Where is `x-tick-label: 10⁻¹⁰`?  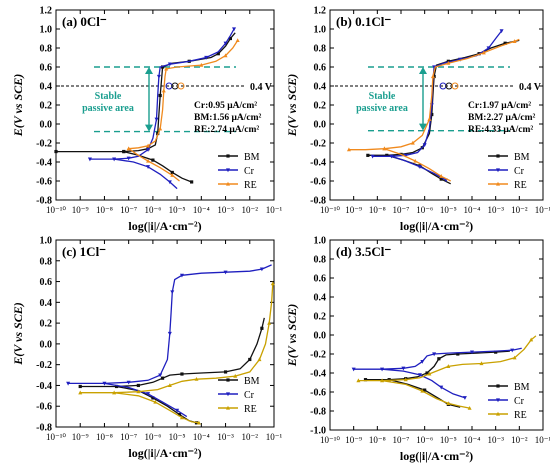 x-tick-label: 10⁻¹⁰ is located at coordinates (330, 210).